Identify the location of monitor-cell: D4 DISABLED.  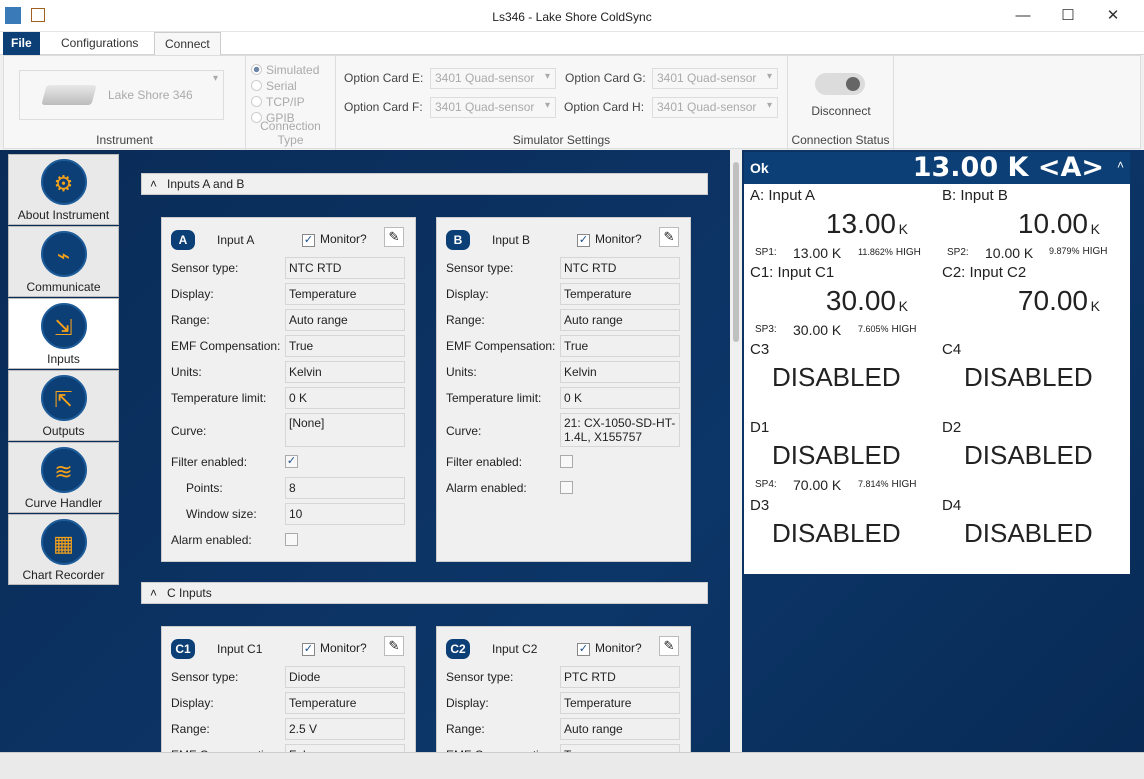
(1031, 533).